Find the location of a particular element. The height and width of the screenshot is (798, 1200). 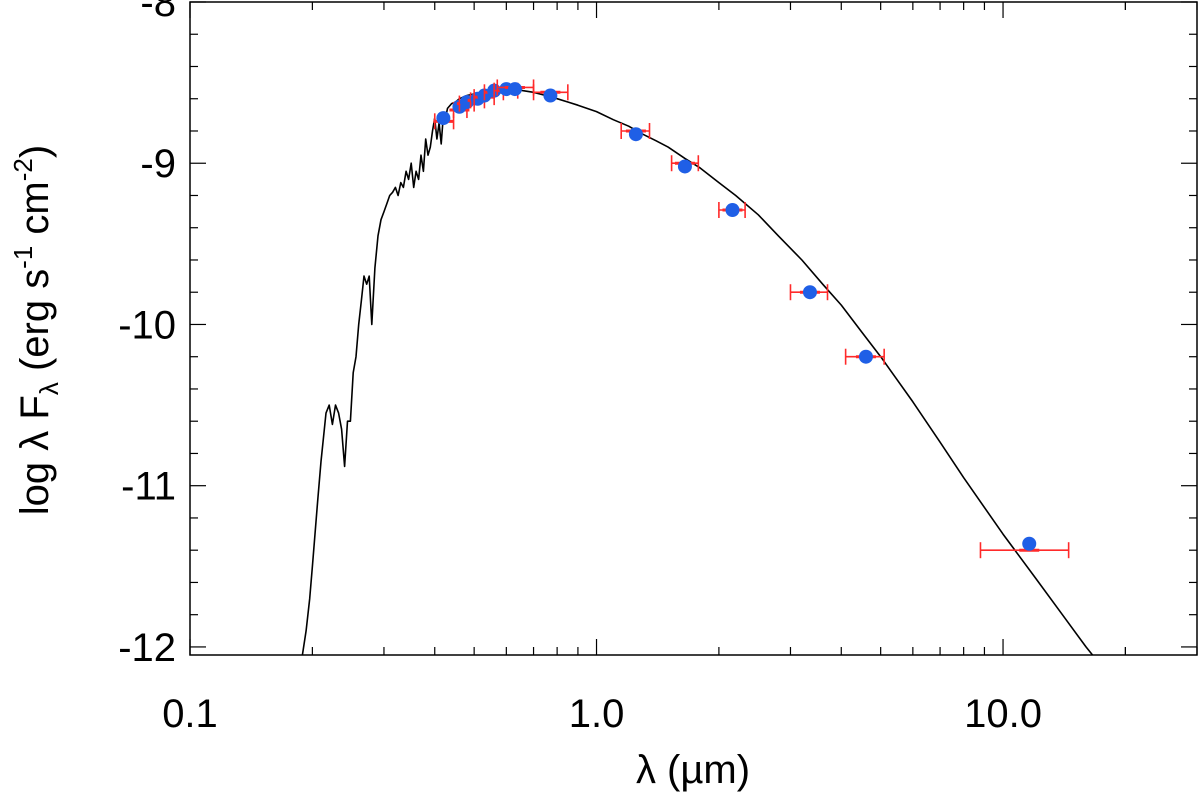

y-axis-title-prefix: log λ F is located at coordinates (35, 455).